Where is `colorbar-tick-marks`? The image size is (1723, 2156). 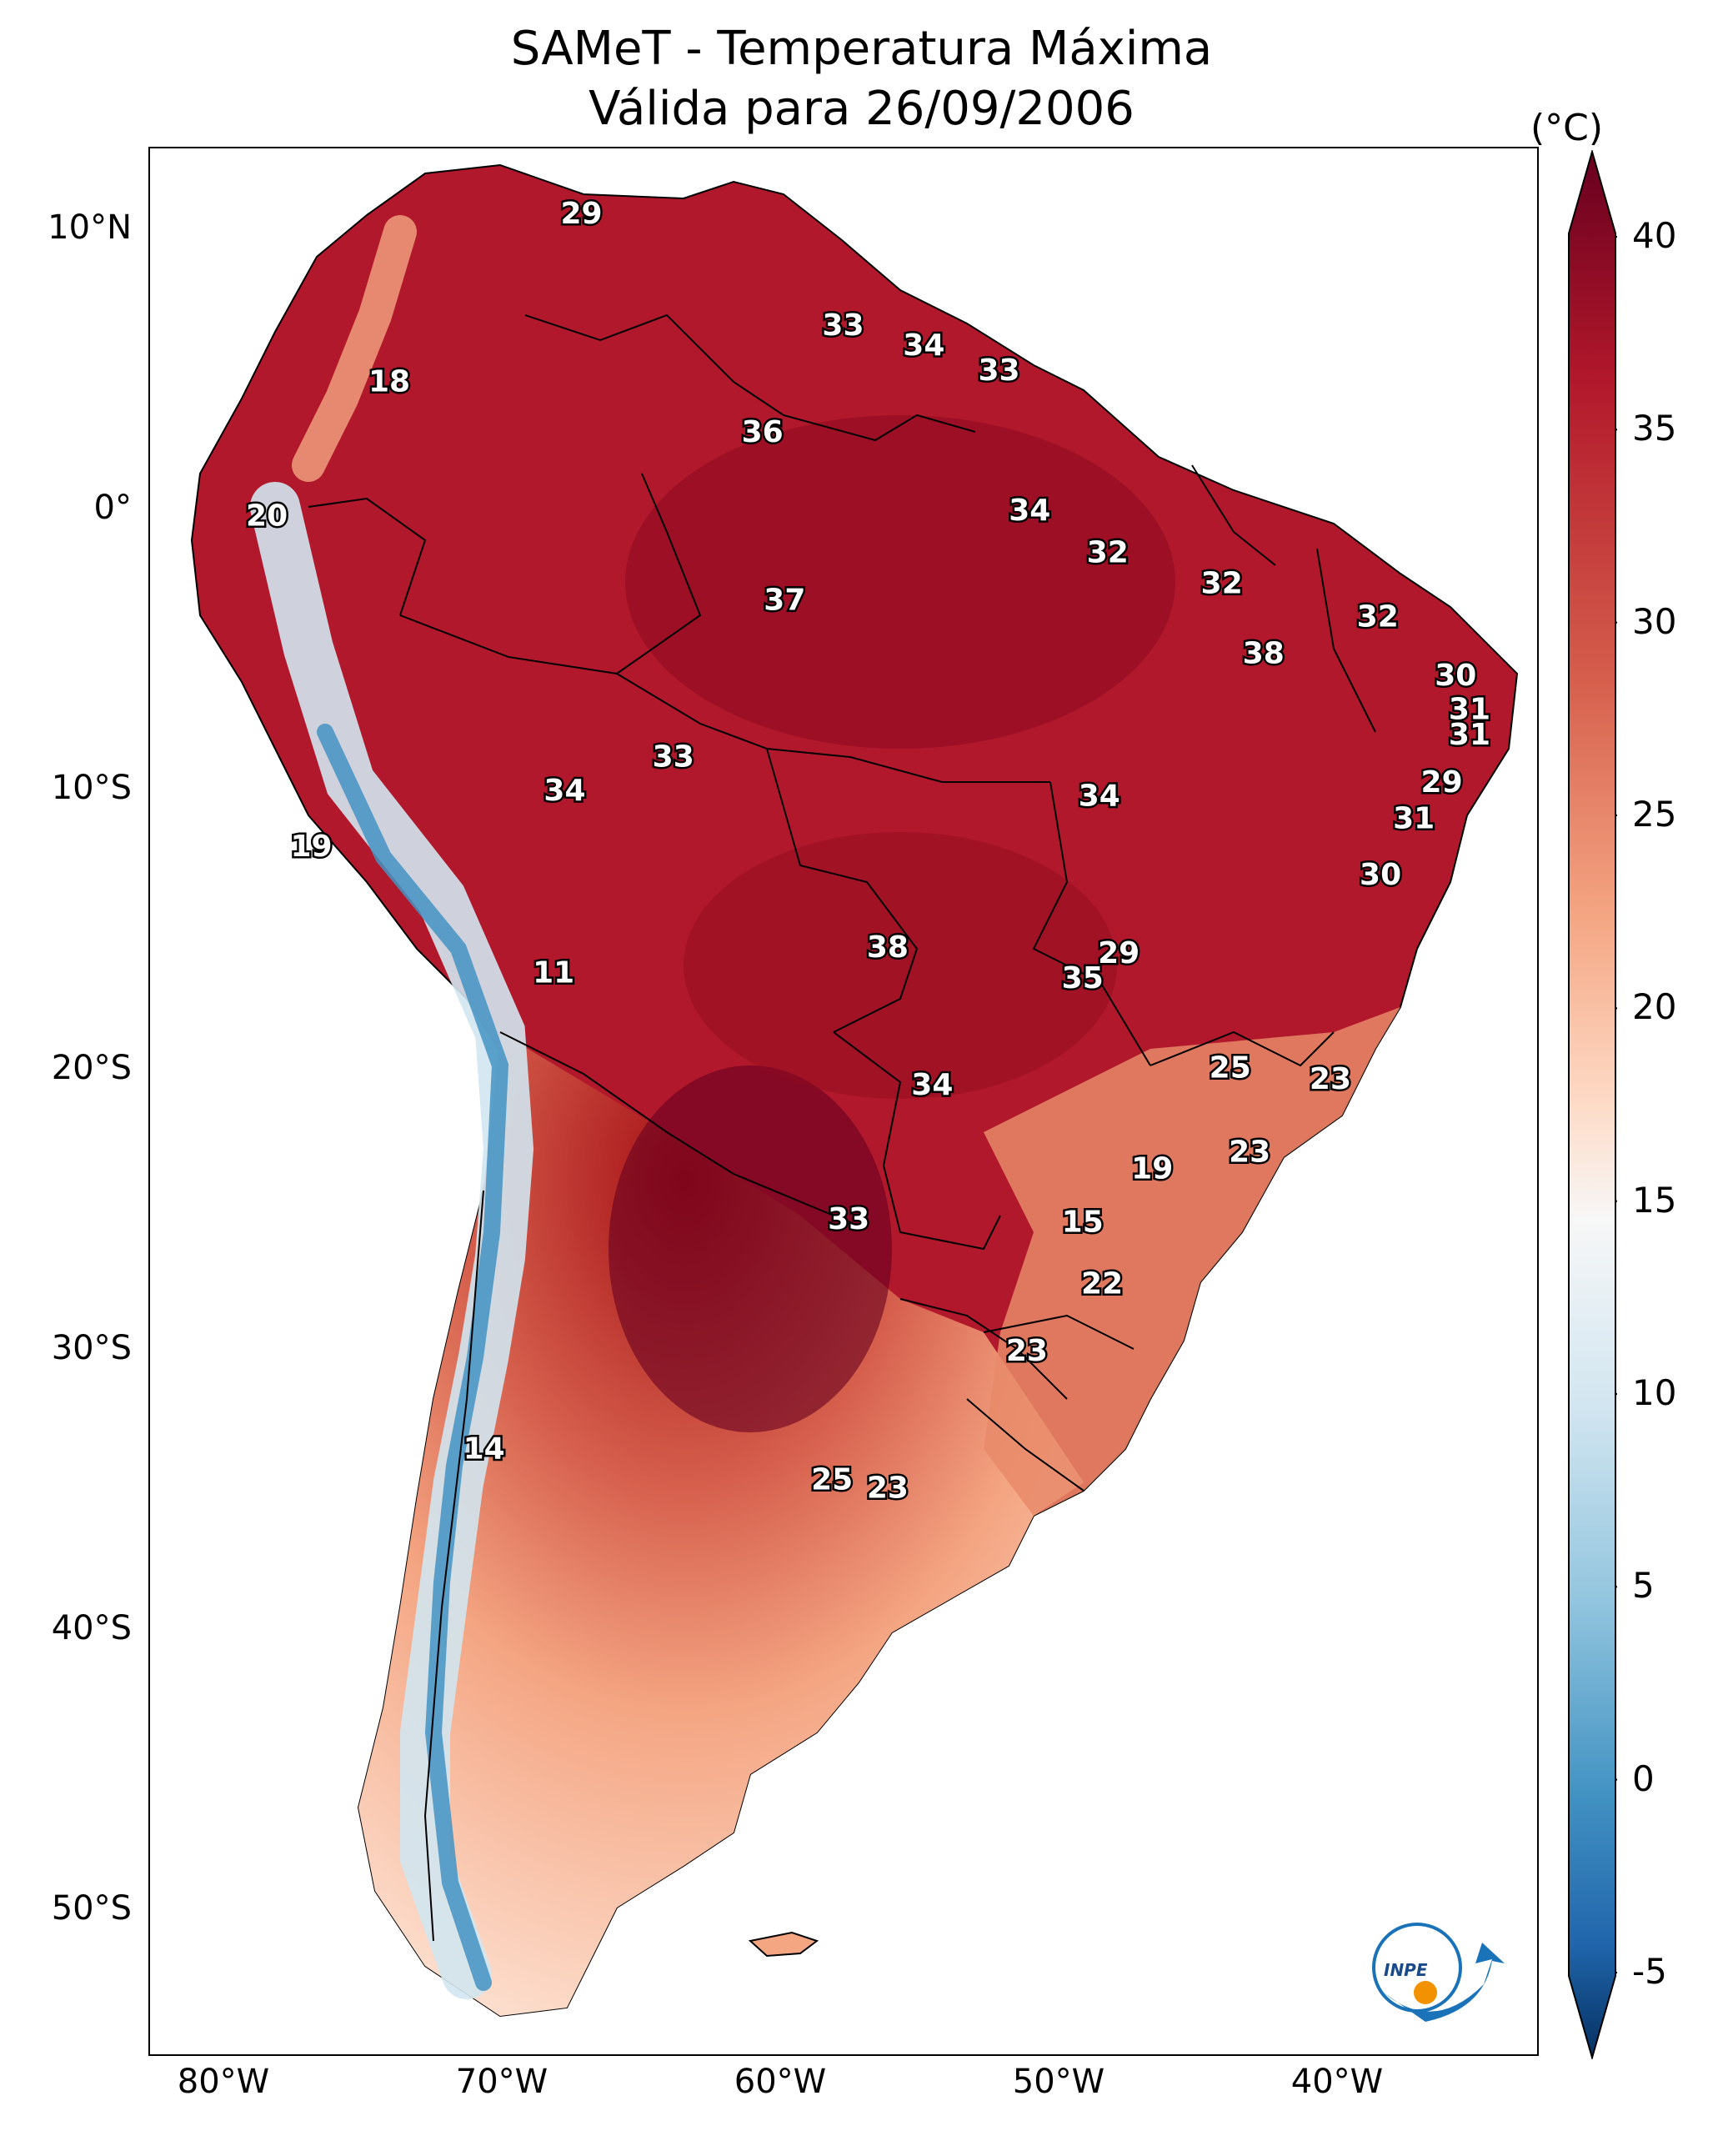 colorbar-tick-marks is located at coordinates (1616, 1104).